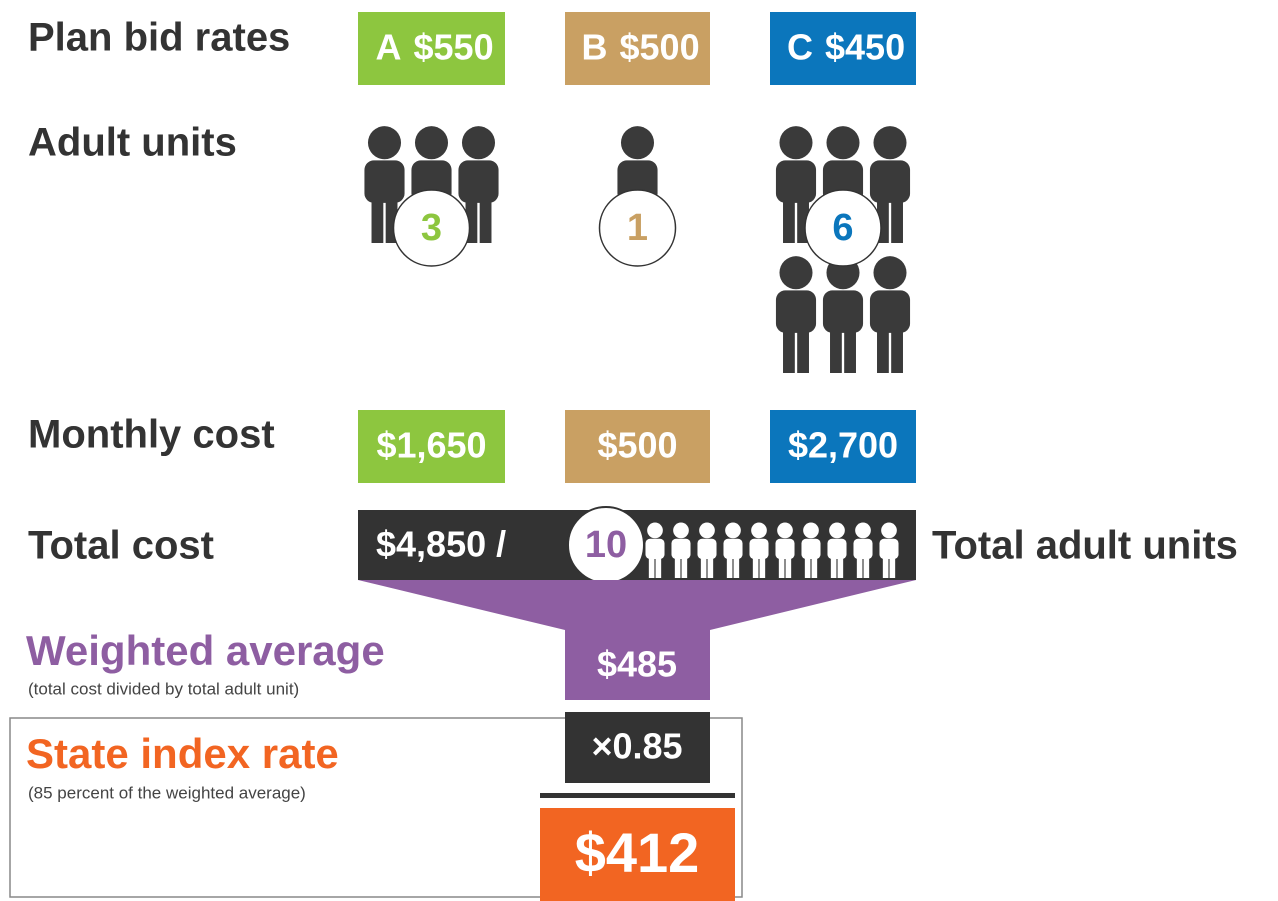  I want to click on multiplier: ×0.85, so click(636, 746).